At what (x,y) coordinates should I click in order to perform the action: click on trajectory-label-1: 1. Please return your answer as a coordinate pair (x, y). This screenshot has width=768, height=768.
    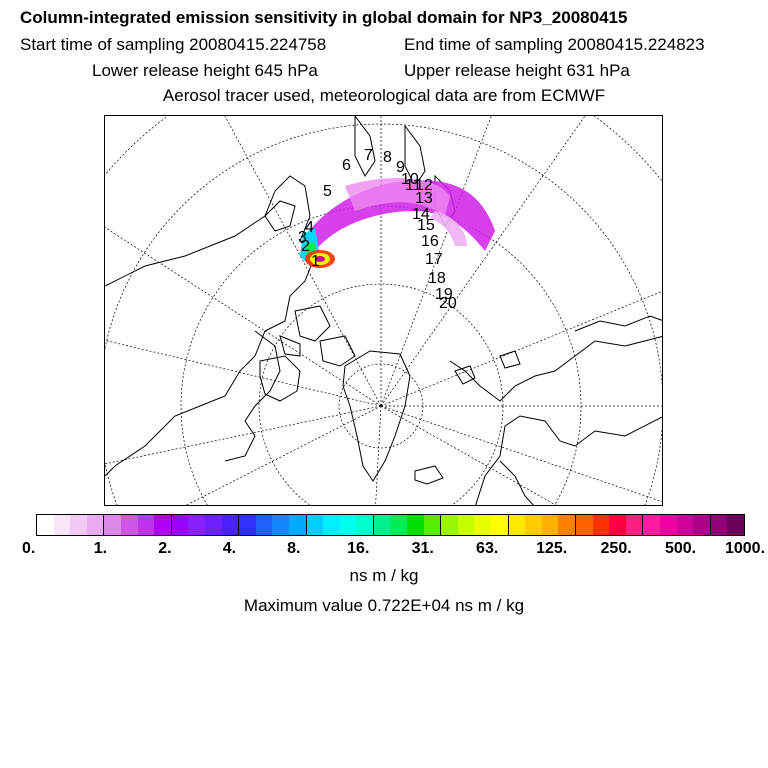
    Looking at the image, I should click on (315, 261).